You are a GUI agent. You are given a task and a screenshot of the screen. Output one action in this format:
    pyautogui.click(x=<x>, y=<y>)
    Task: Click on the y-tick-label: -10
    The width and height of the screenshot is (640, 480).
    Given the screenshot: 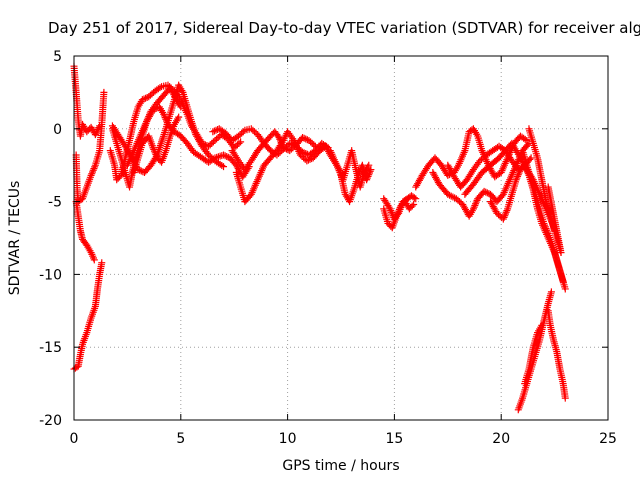 What is the action you would take?
    pyautogui.click(x=50, y=275)
    